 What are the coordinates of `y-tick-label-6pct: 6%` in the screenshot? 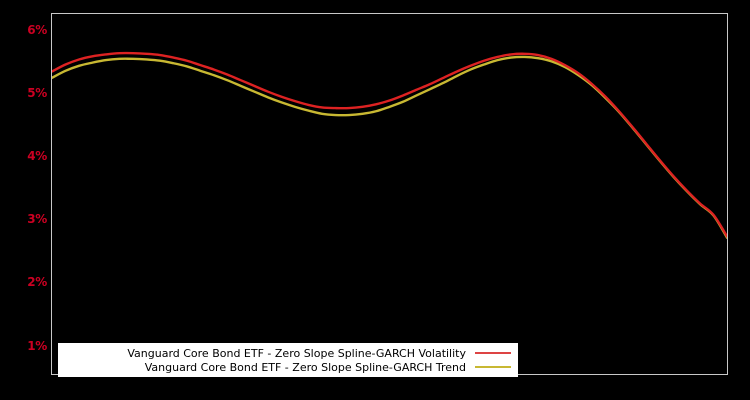 It's located at (37, 29).